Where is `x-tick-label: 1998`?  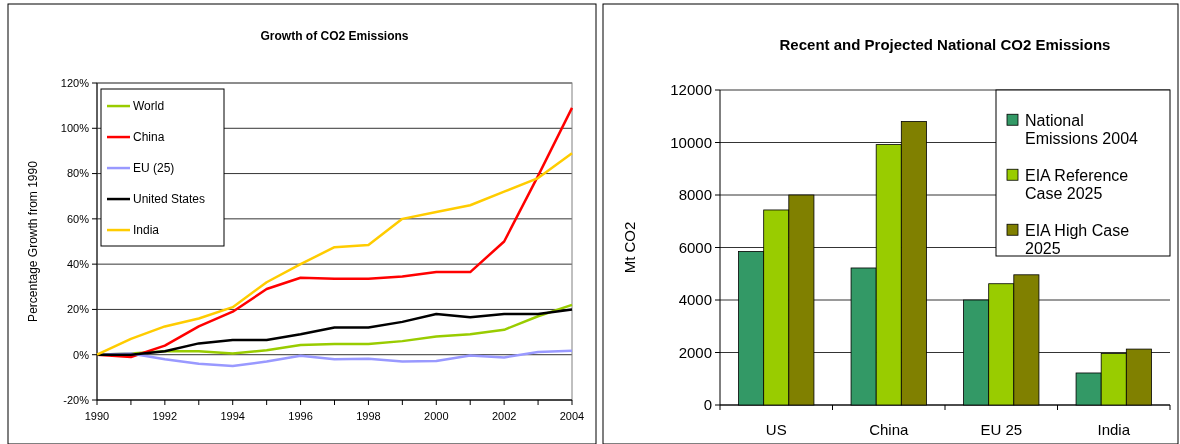
x-tick-label: 1998 is located at coordinates (368, 416).